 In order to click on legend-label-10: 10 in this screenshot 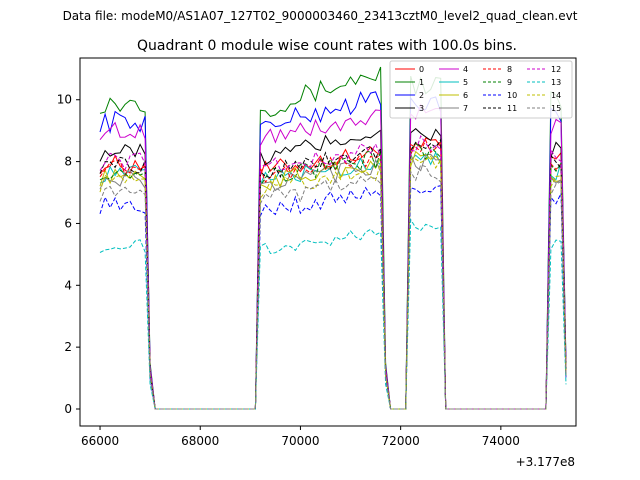, I will do `click(512, 95)`.